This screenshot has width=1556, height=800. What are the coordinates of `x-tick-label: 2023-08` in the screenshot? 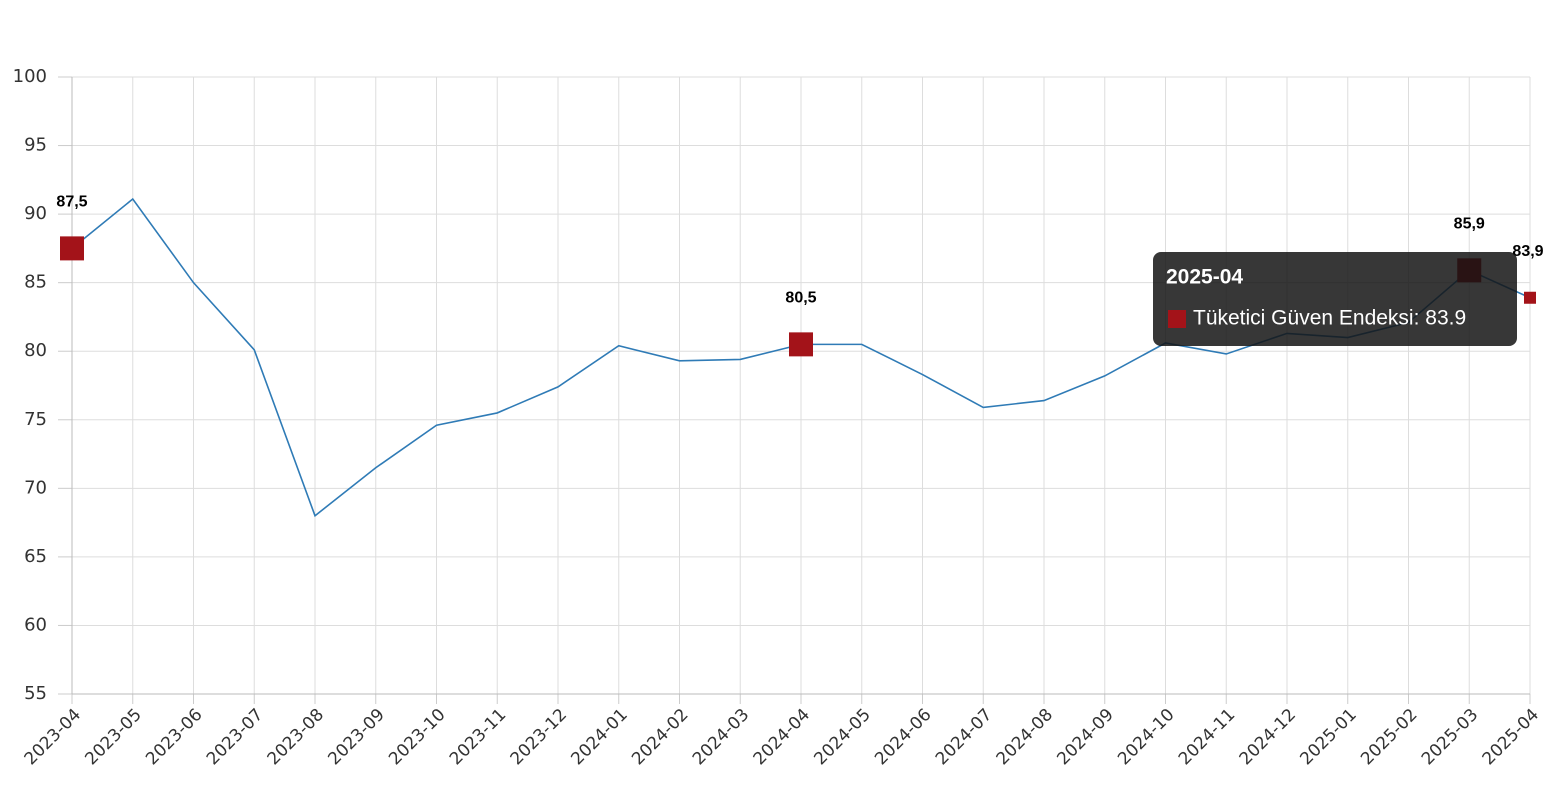 It's located at (296, 737).